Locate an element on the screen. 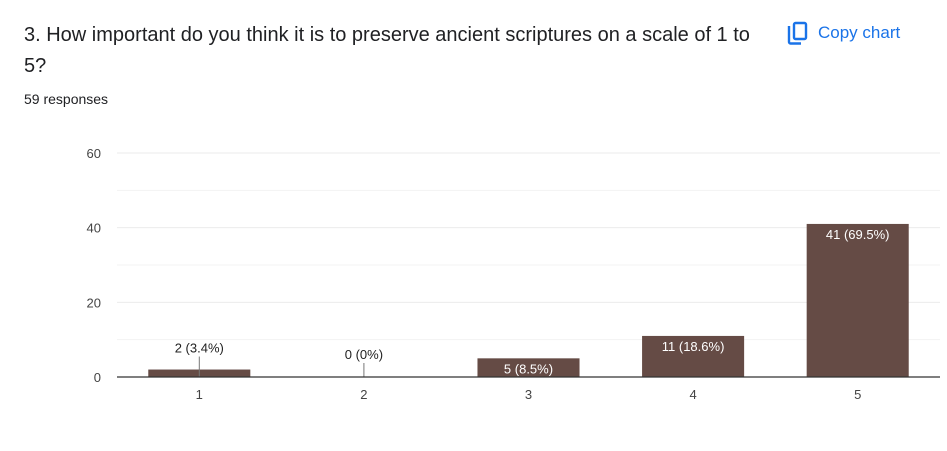 The image size is (947, 451). data-label: 0 (0%) is located at coordinates (364, 354).